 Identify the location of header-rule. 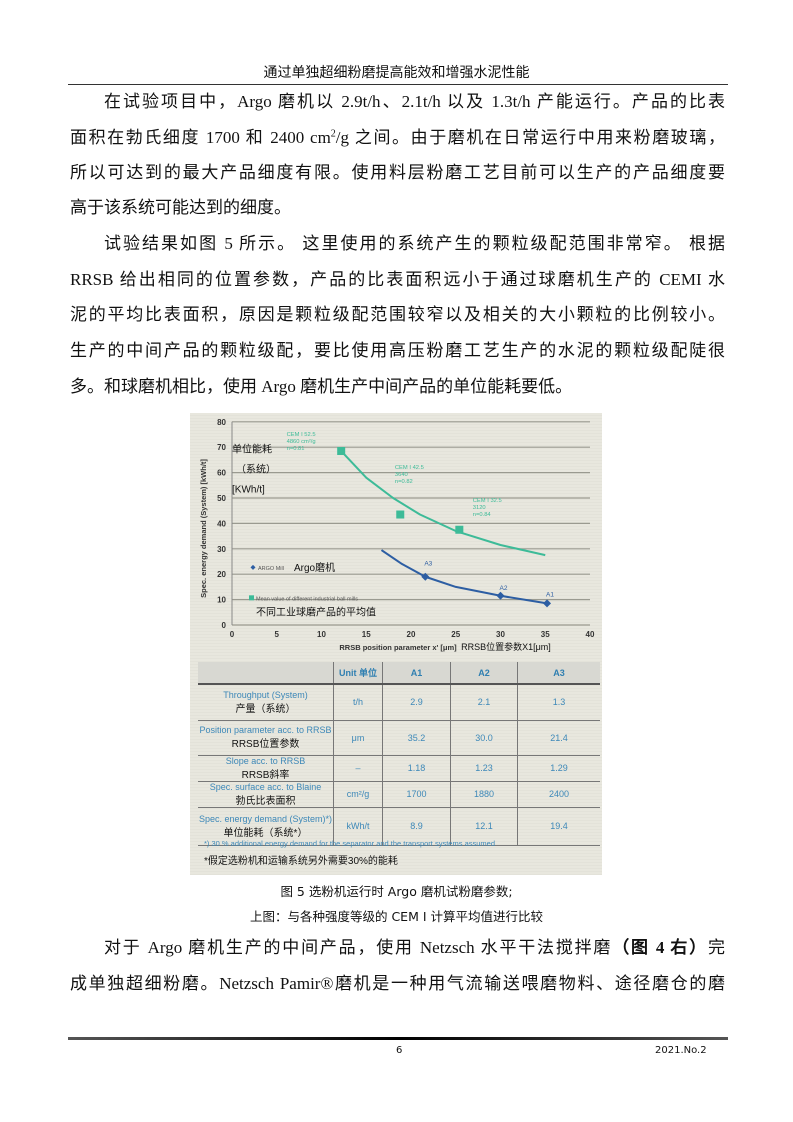
(398, 84).